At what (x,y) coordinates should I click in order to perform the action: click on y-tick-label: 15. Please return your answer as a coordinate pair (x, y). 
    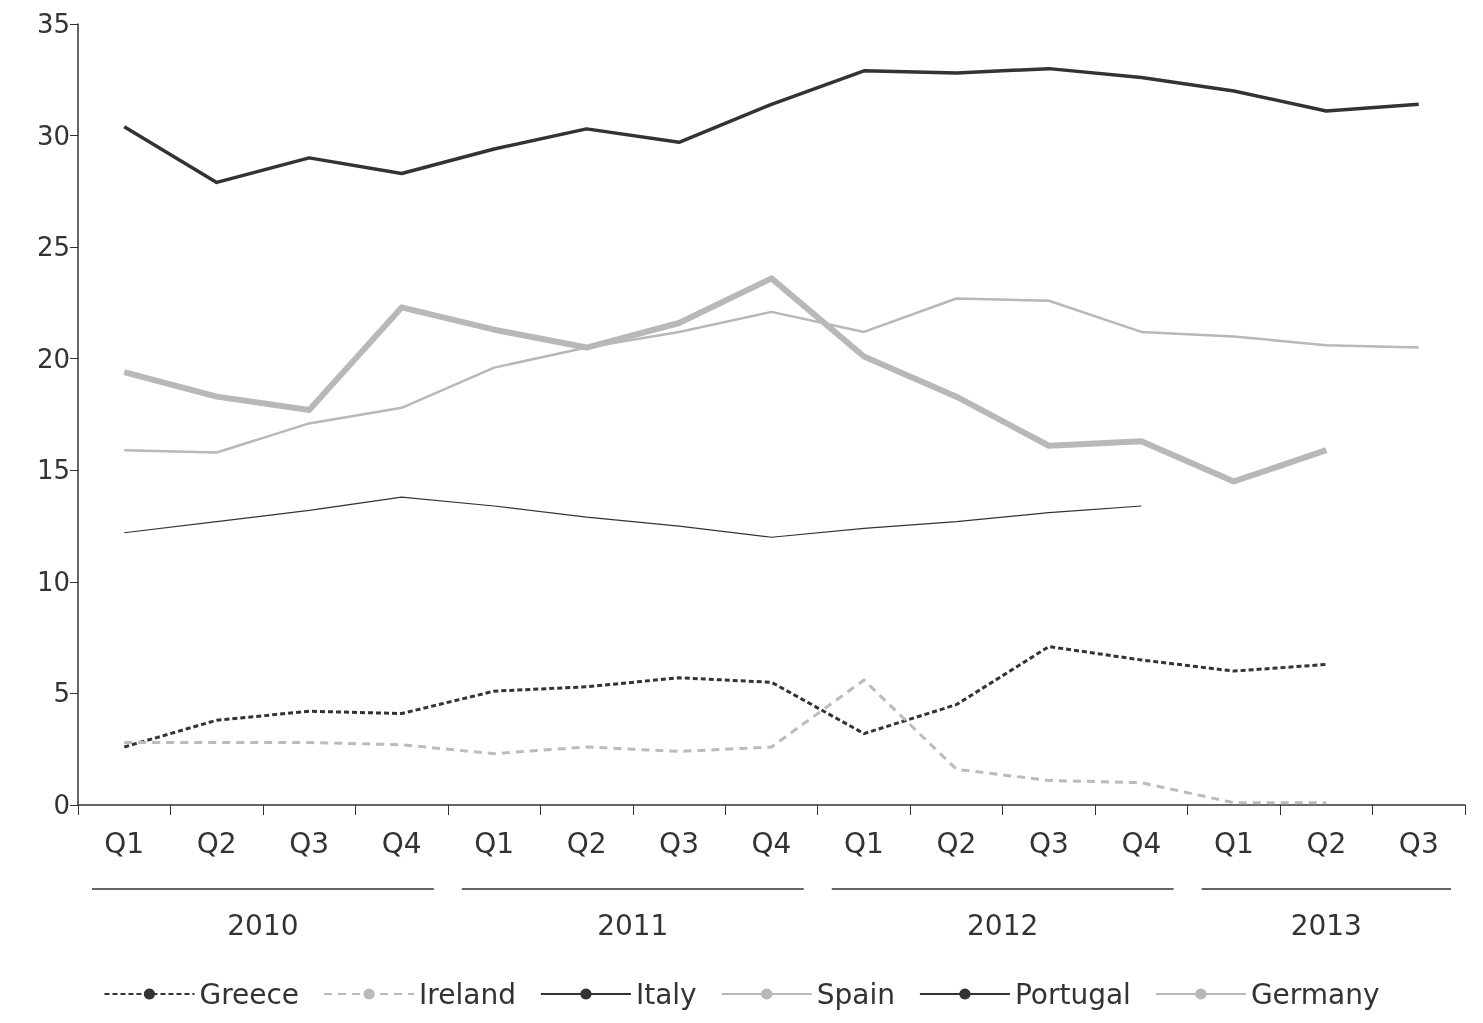
    Looking at the image, I should click on (53, 470).